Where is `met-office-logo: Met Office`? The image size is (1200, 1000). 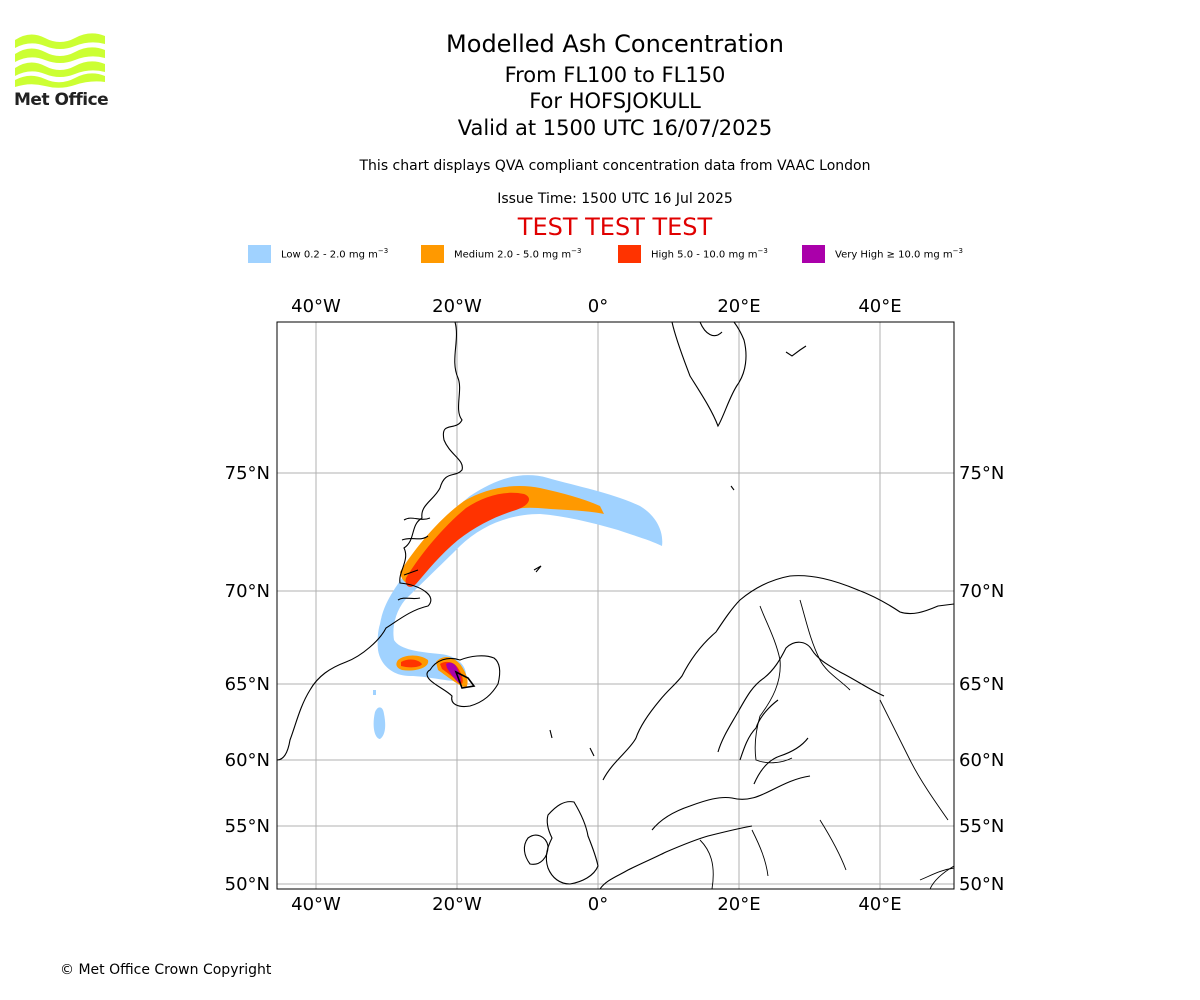 met-office-logo: Met Office is located at coordinates (61, 71).